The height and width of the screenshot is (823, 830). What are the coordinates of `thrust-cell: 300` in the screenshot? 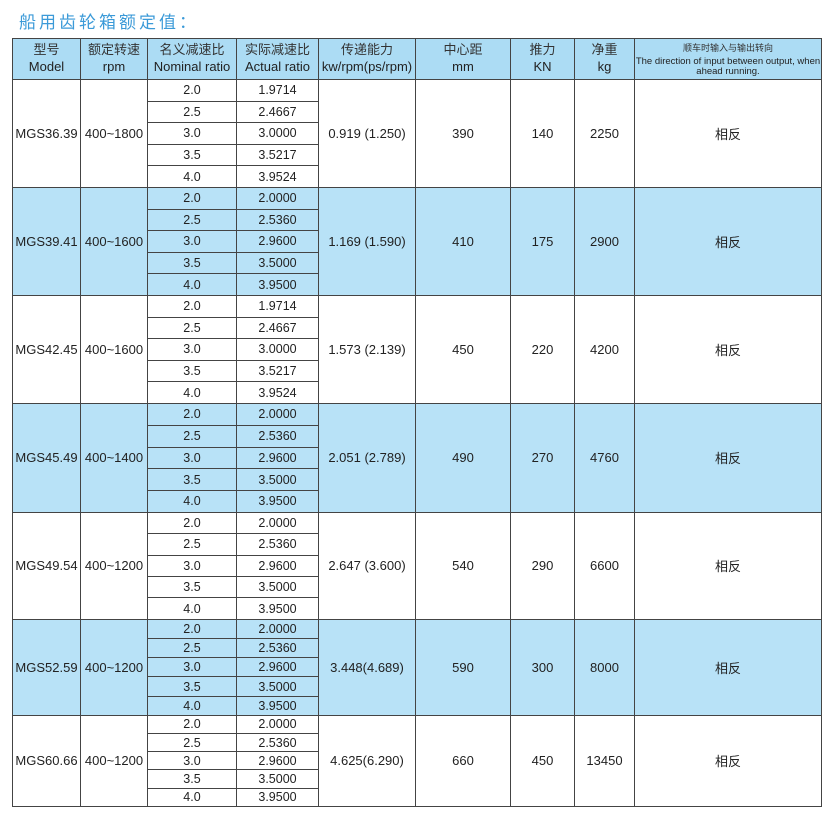 It's located at (542, 667).